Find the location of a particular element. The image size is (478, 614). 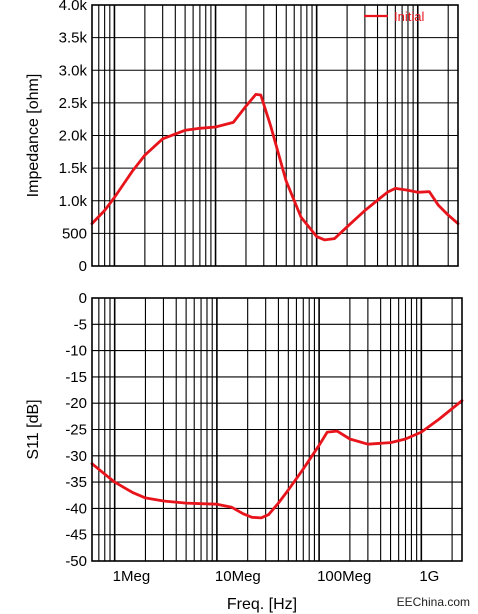

y-tick-label: -50 is located at coordinates (76, 561).